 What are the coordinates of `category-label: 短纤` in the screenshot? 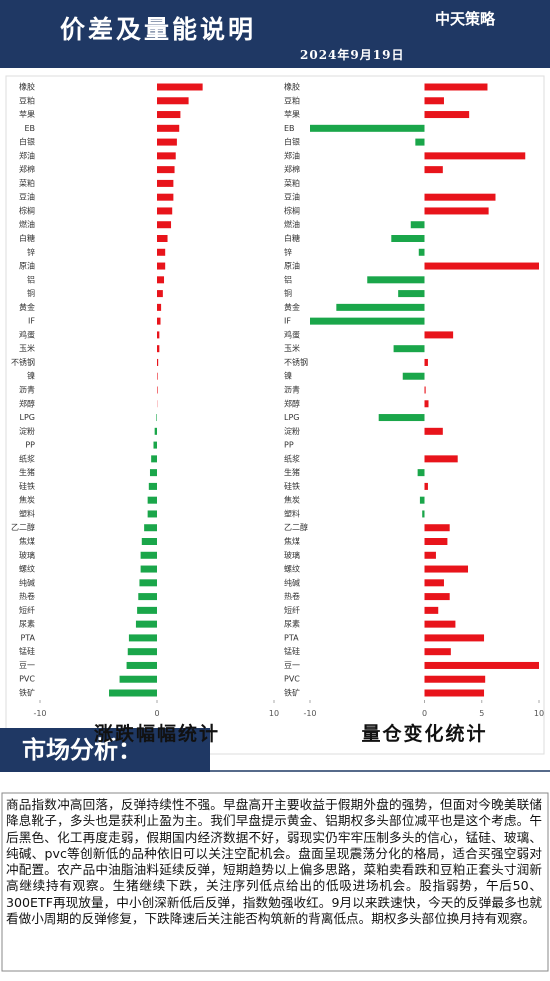 It's located at (292, 610).